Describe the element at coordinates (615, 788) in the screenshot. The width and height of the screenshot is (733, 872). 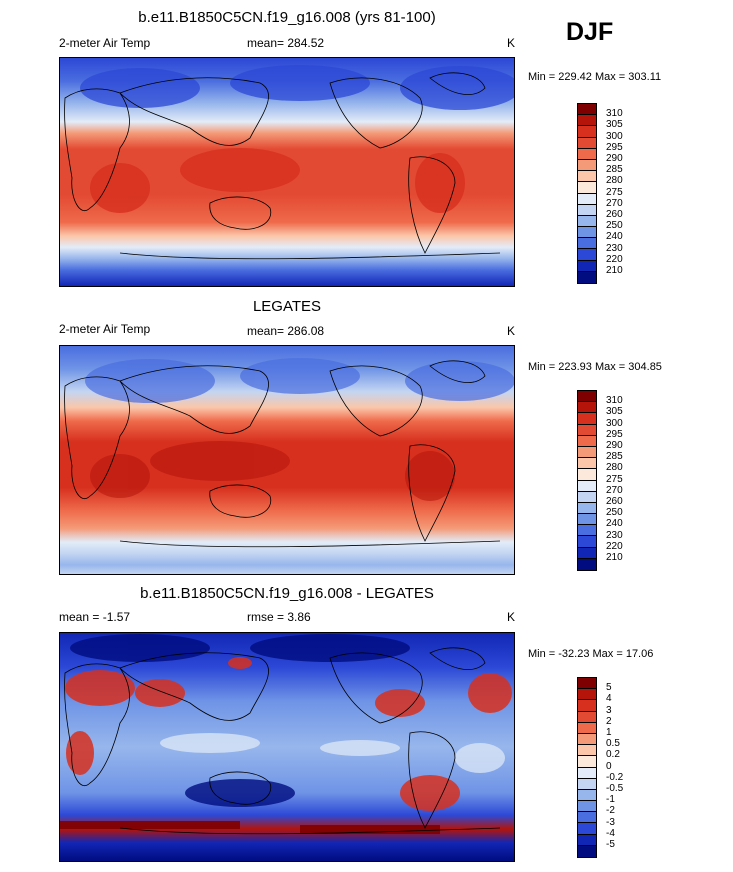
I see `colorbar-tick-label: -0.5` at that location.